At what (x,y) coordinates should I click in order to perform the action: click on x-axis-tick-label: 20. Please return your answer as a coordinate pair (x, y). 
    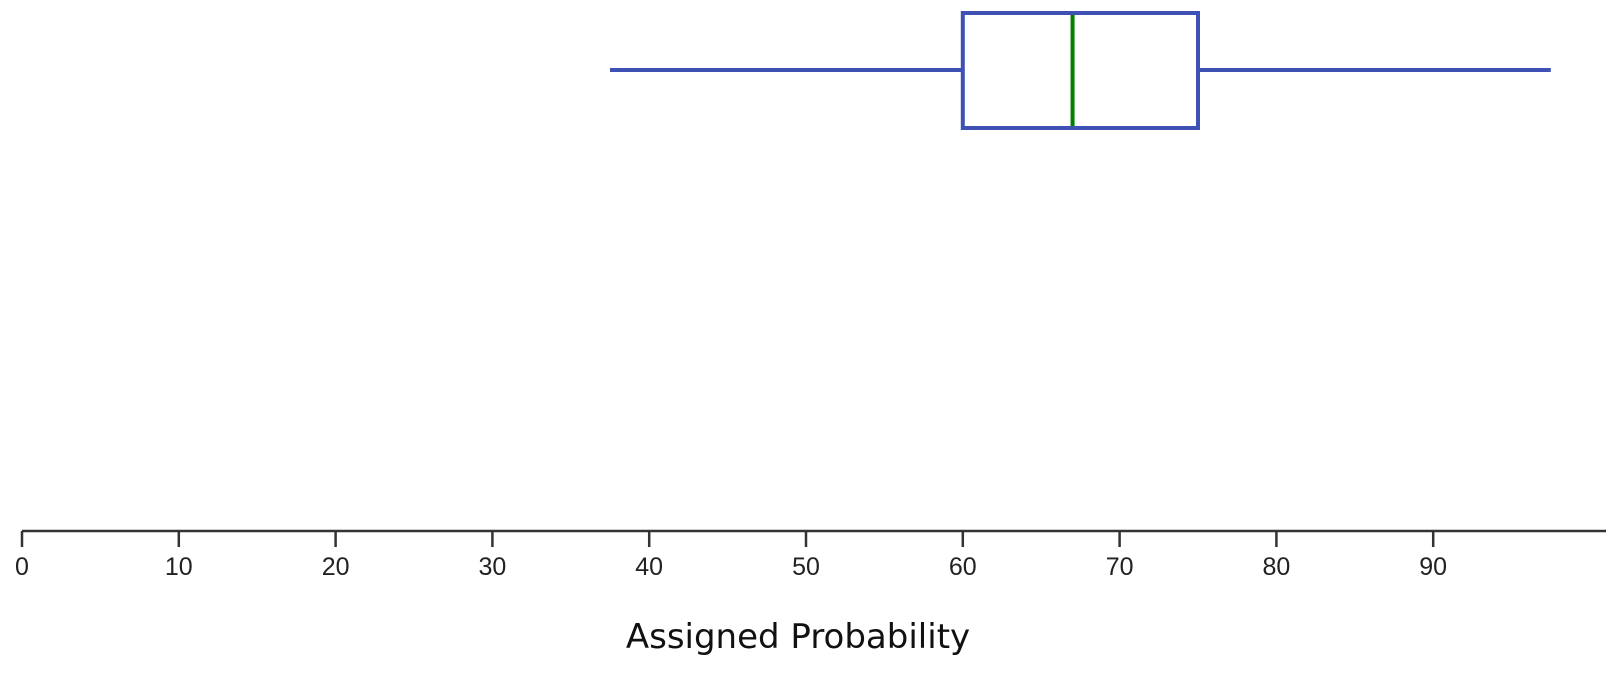
    Looking at the image, I should click on (336, 567).